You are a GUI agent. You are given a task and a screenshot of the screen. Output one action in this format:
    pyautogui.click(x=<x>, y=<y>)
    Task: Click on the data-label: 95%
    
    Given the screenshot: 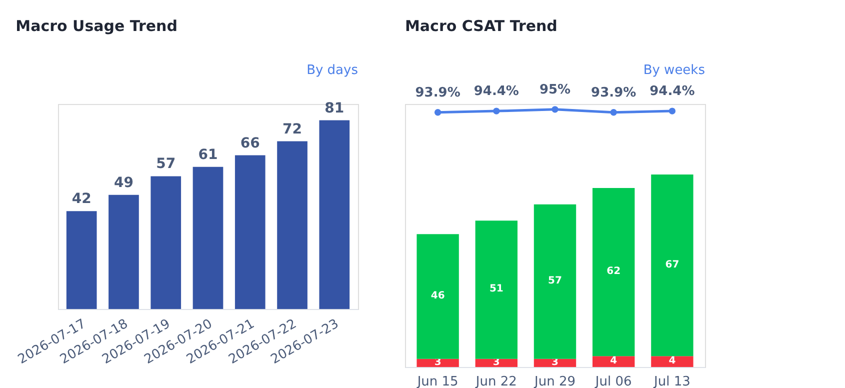 What is the action you would take?
    pyautogui.click(x=555, y=90)
    